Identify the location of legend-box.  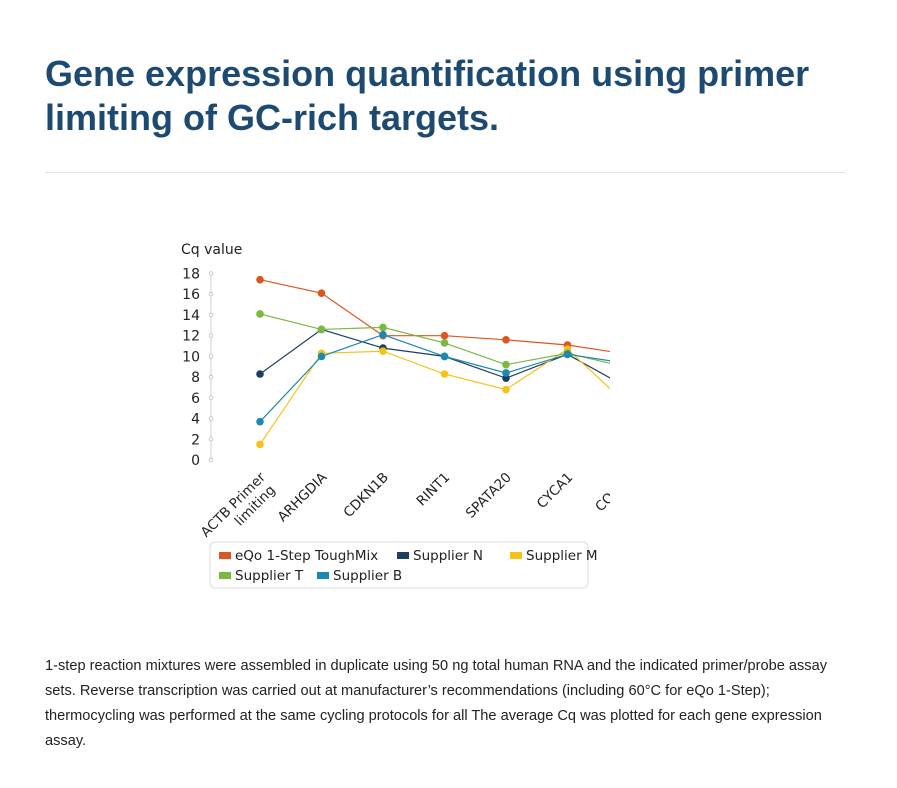
(399, 565).